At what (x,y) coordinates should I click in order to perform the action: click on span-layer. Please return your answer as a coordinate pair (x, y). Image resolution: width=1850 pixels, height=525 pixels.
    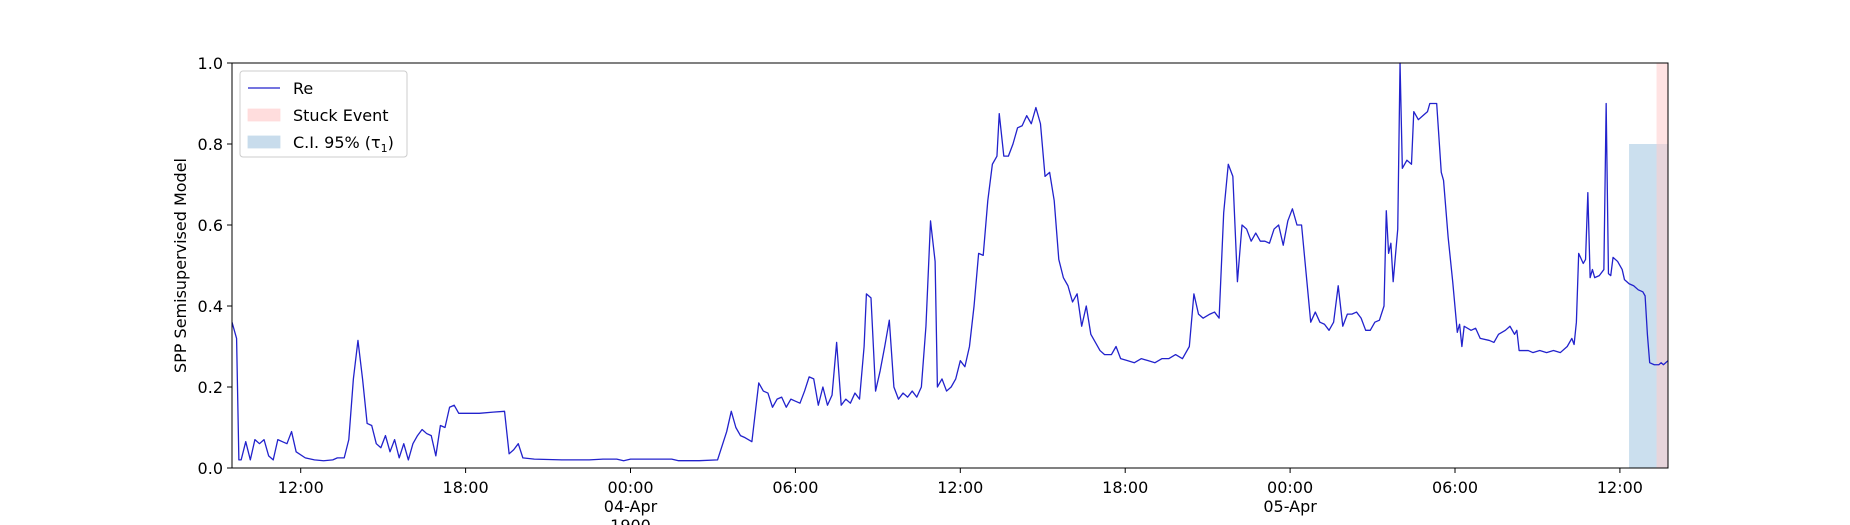
    Looking at the image, I should click on (1648, 265).